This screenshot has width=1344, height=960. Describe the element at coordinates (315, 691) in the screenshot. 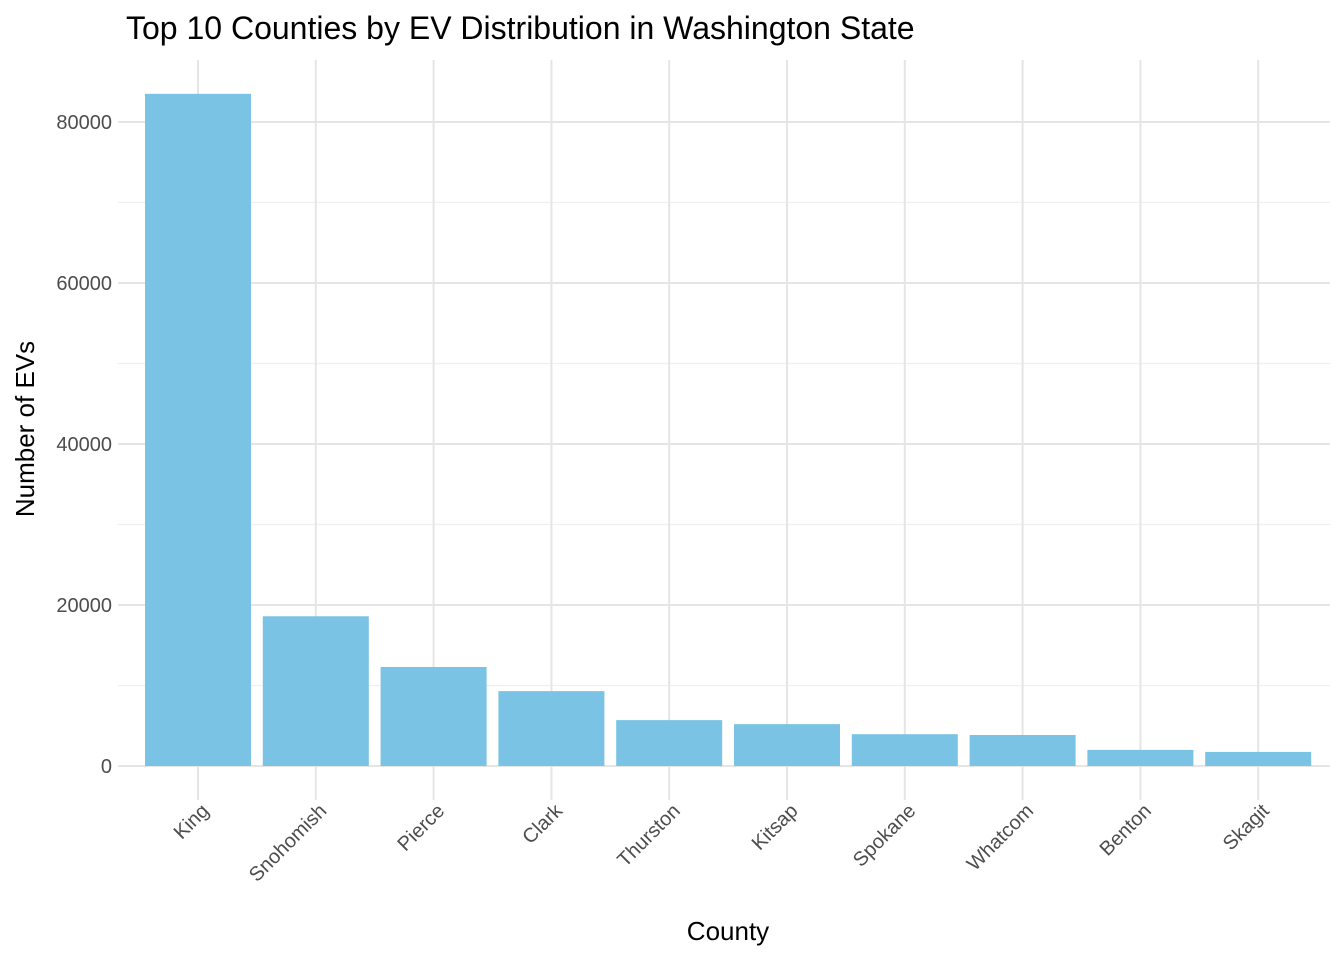

I see `bar-snohomish` at that location.